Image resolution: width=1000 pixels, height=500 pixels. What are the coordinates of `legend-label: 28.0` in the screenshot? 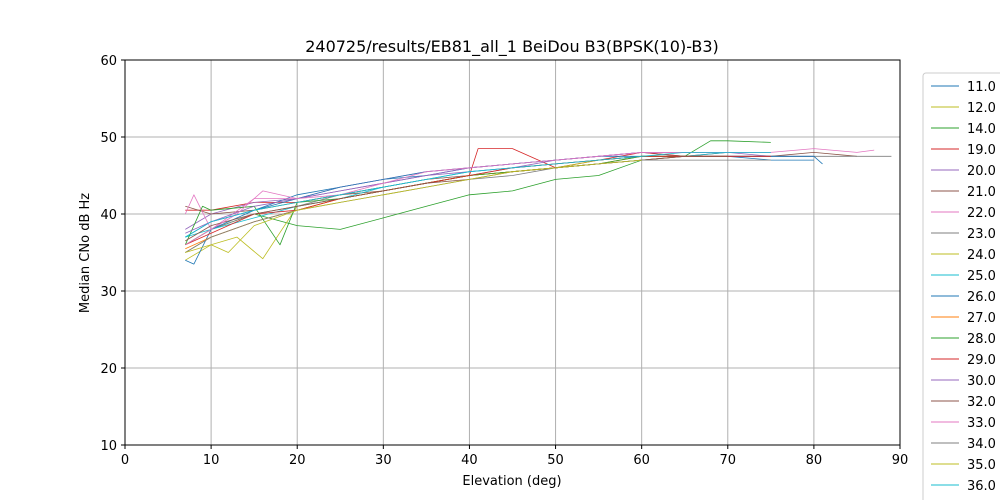 It's located at (981, 339).